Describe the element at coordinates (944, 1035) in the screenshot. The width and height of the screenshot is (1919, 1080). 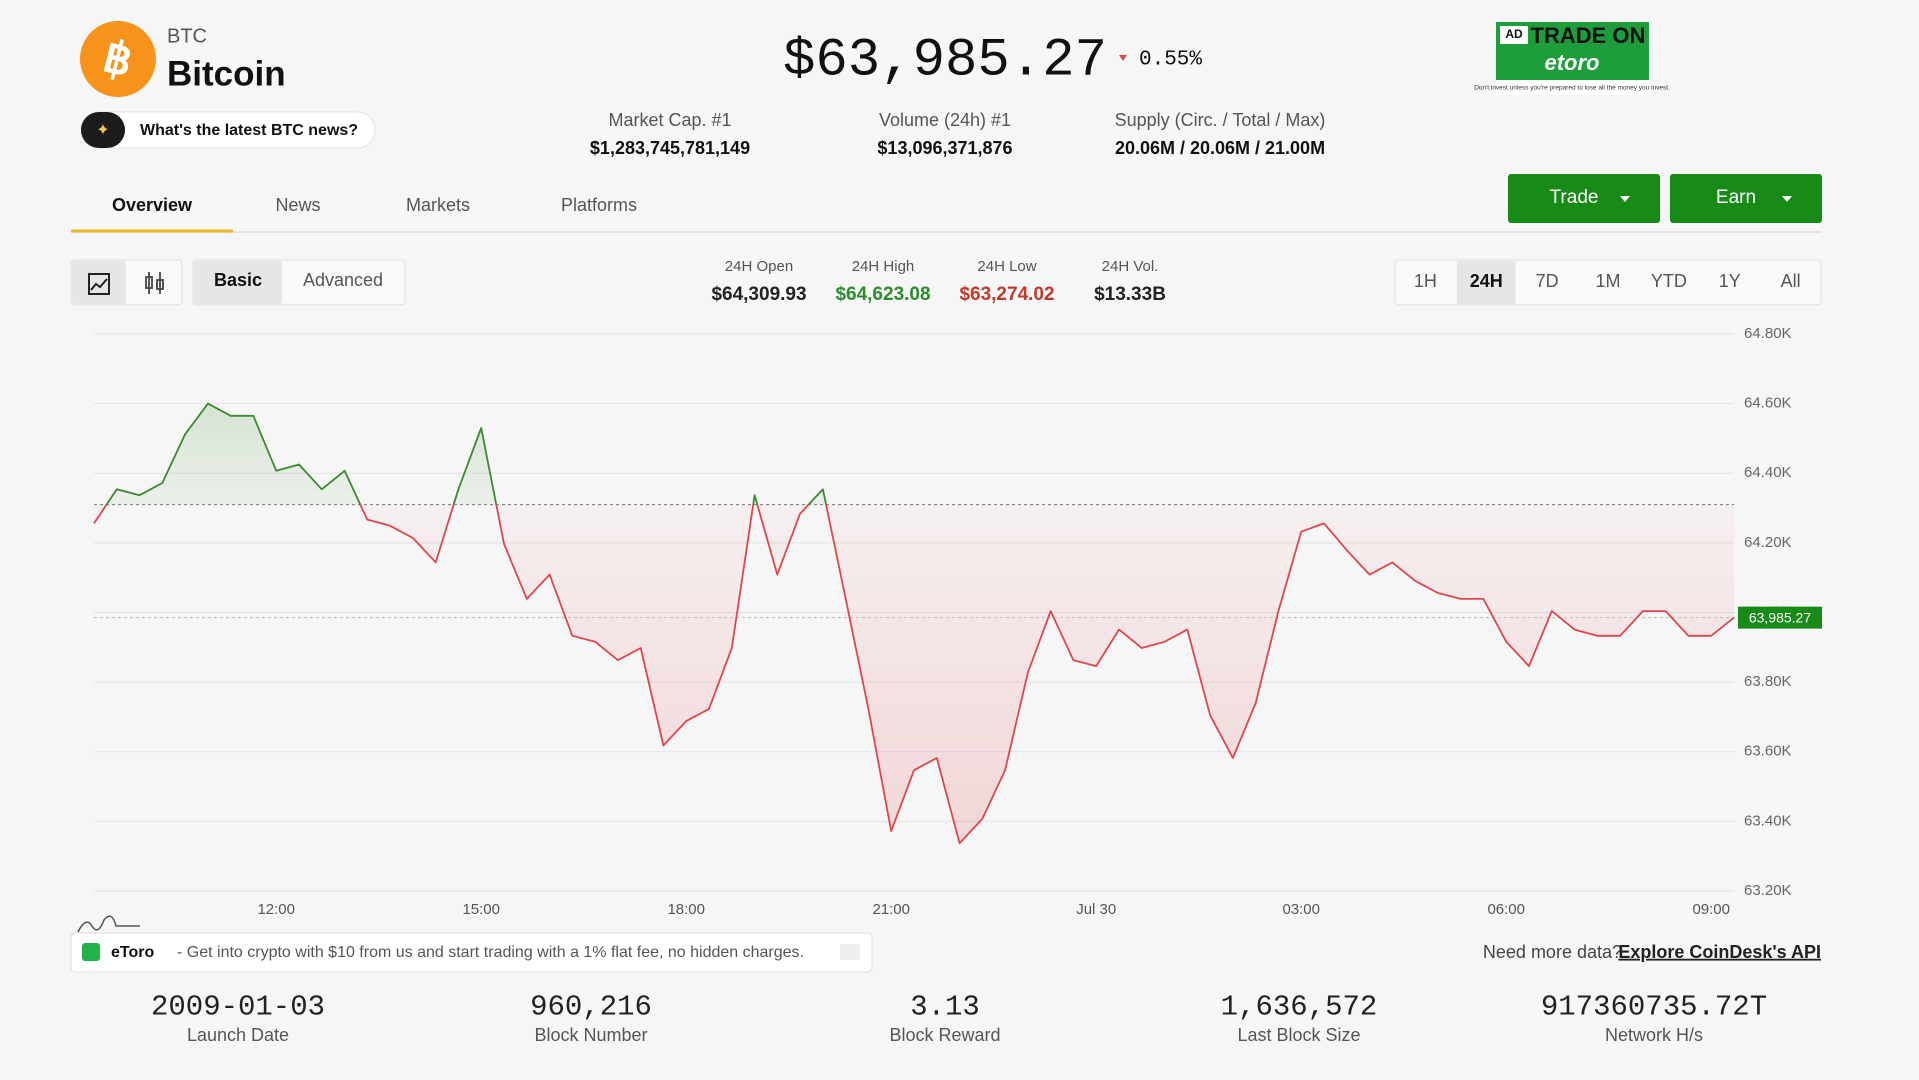
I see `fact-label: Block Reward` at that location.